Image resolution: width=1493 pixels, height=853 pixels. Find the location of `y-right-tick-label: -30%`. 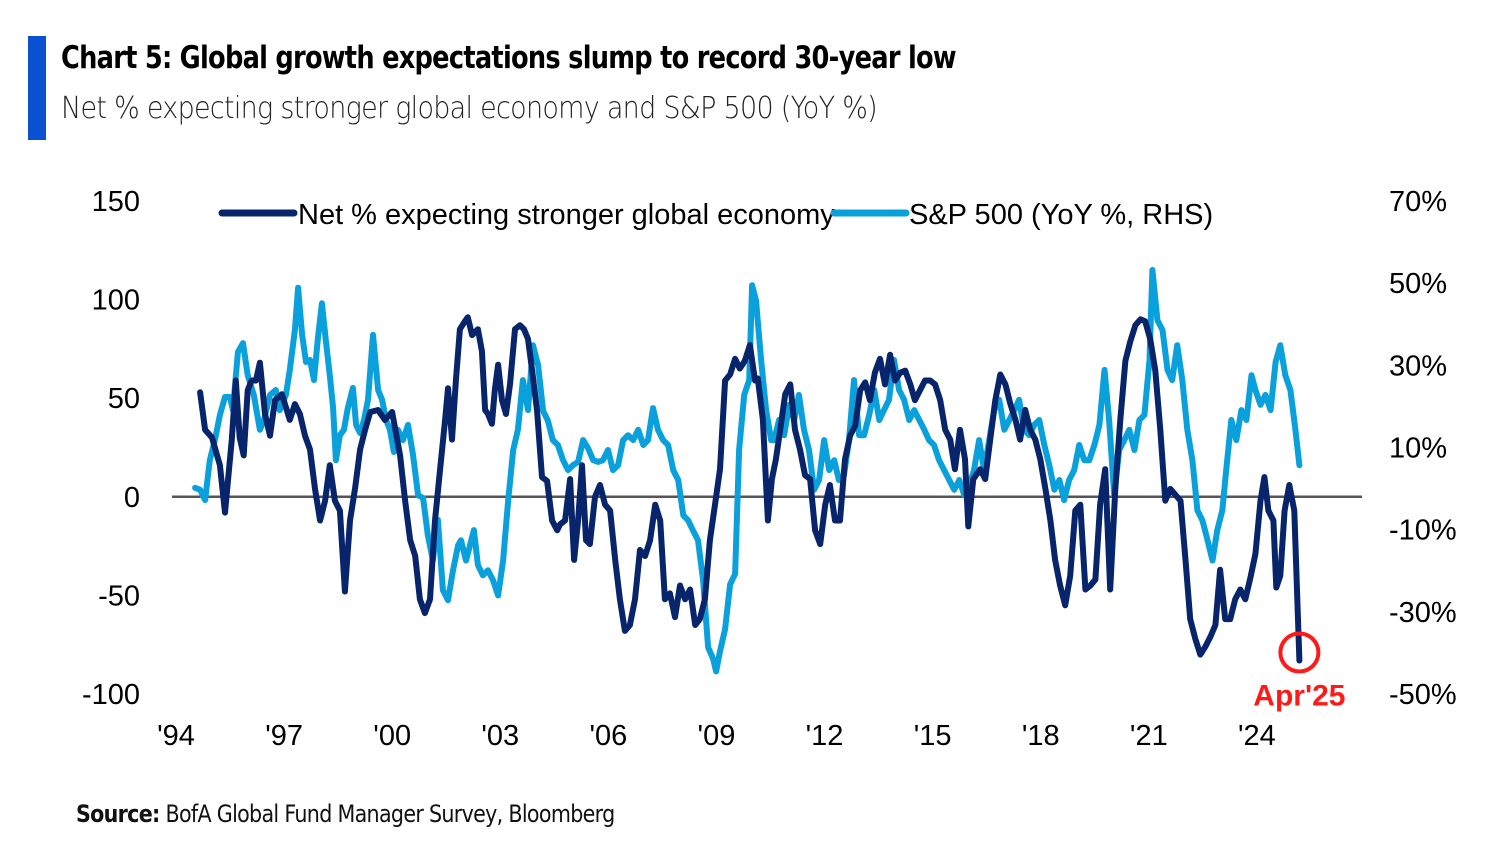

y-right-tick-label: -30% is located at coordinates (1423, 613).